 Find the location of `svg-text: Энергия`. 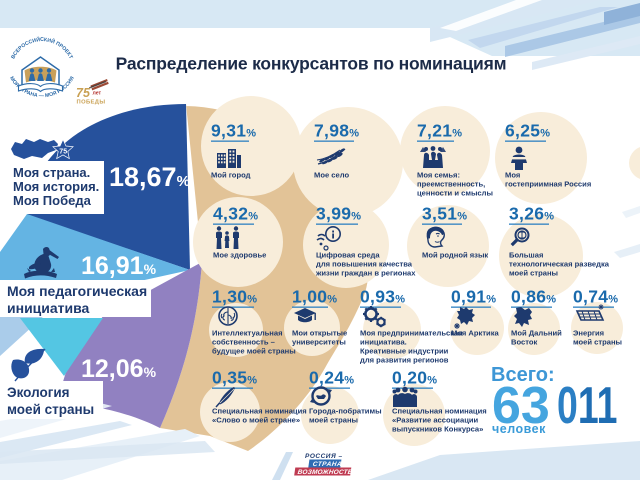

svg-text: Энергия is located at coordinates (588, 333).